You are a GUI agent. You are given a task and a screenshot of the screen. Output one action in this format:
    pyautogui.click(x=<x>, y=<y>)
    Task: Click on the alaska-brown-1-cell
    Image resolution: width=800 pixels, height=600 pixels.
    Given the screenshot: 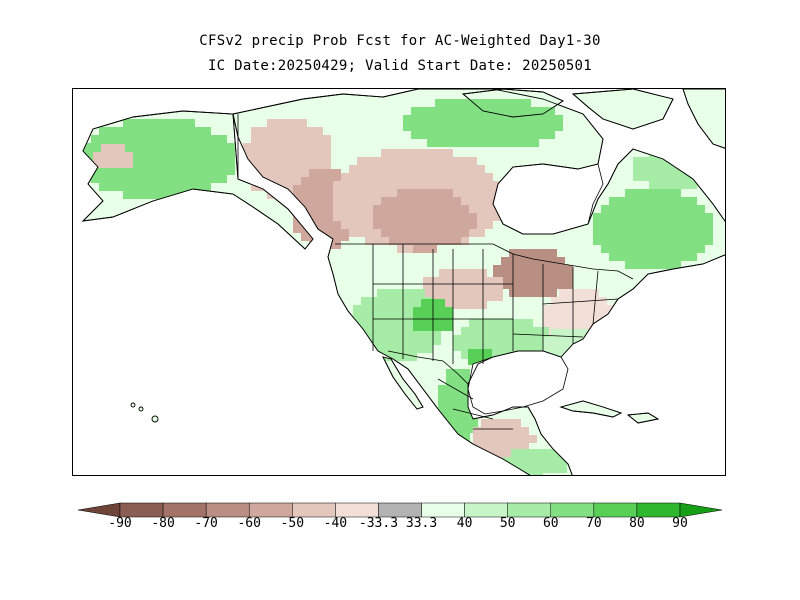 What is the action you would take?
    pyautogui.click(x=113, y=164)
    